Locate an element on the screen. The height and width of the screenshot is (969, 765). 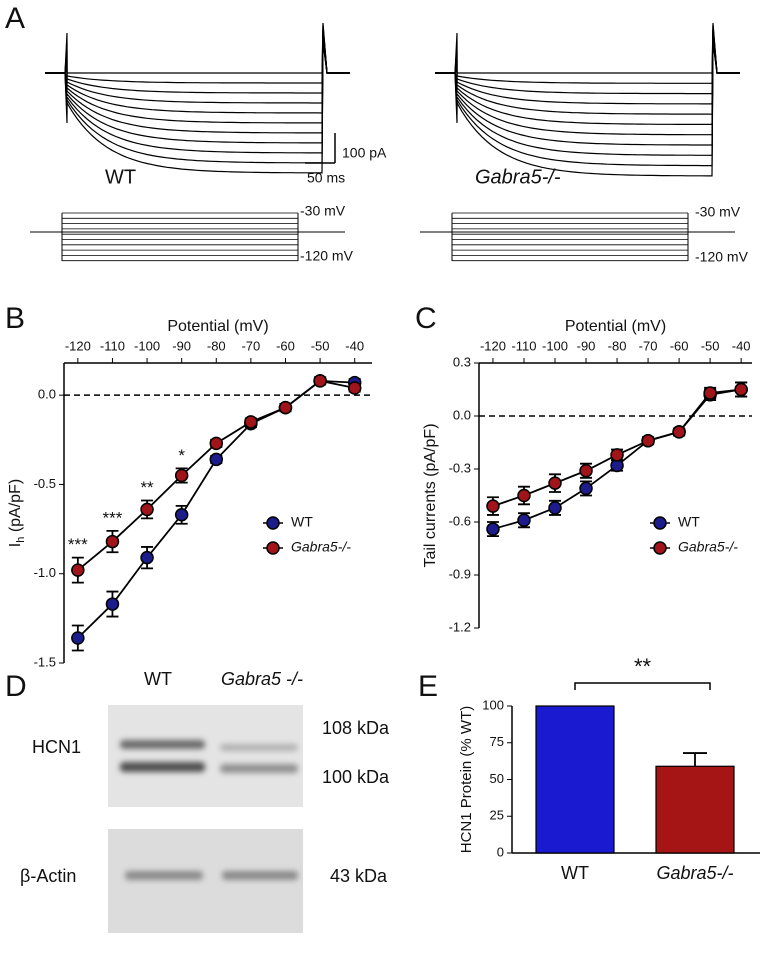
y-tick-label: -1.2 is located at coordinates (460, 626).